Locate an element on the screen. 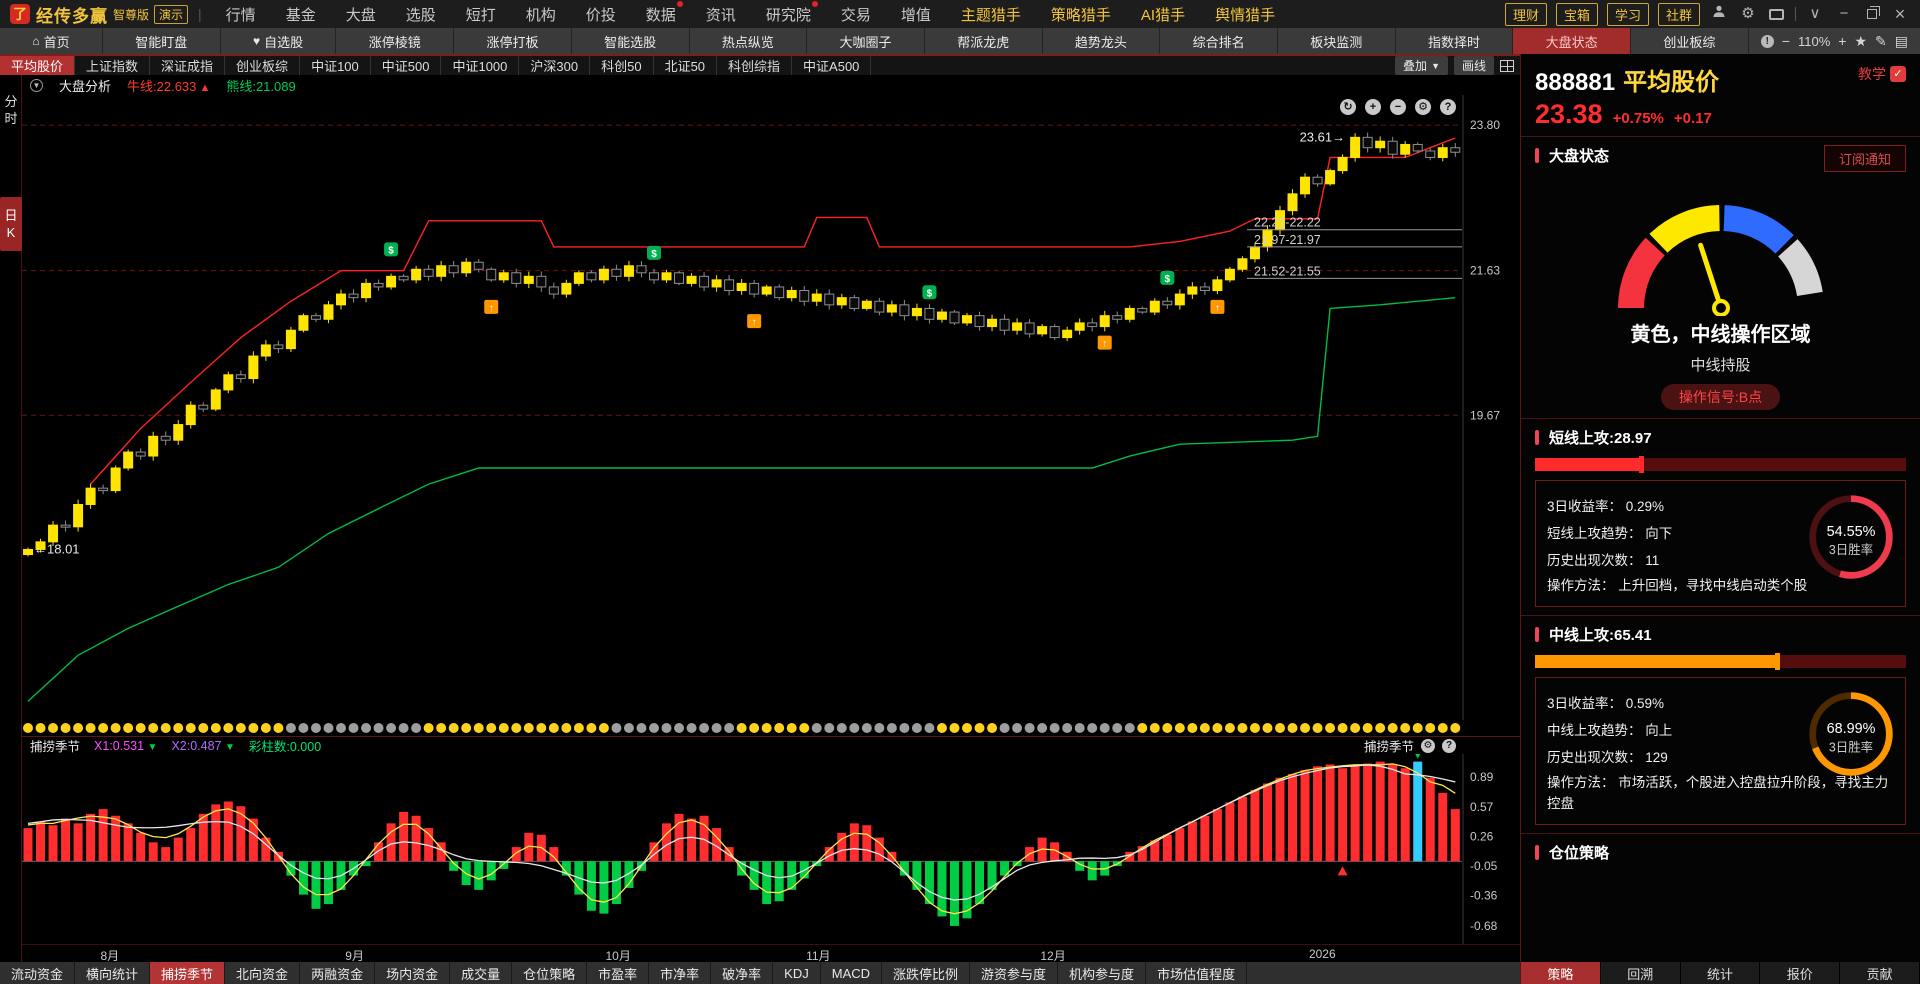 The width and height of the screenshot is (1920, 984). index-tab: 科创50 is located at coordinates (622, 65).